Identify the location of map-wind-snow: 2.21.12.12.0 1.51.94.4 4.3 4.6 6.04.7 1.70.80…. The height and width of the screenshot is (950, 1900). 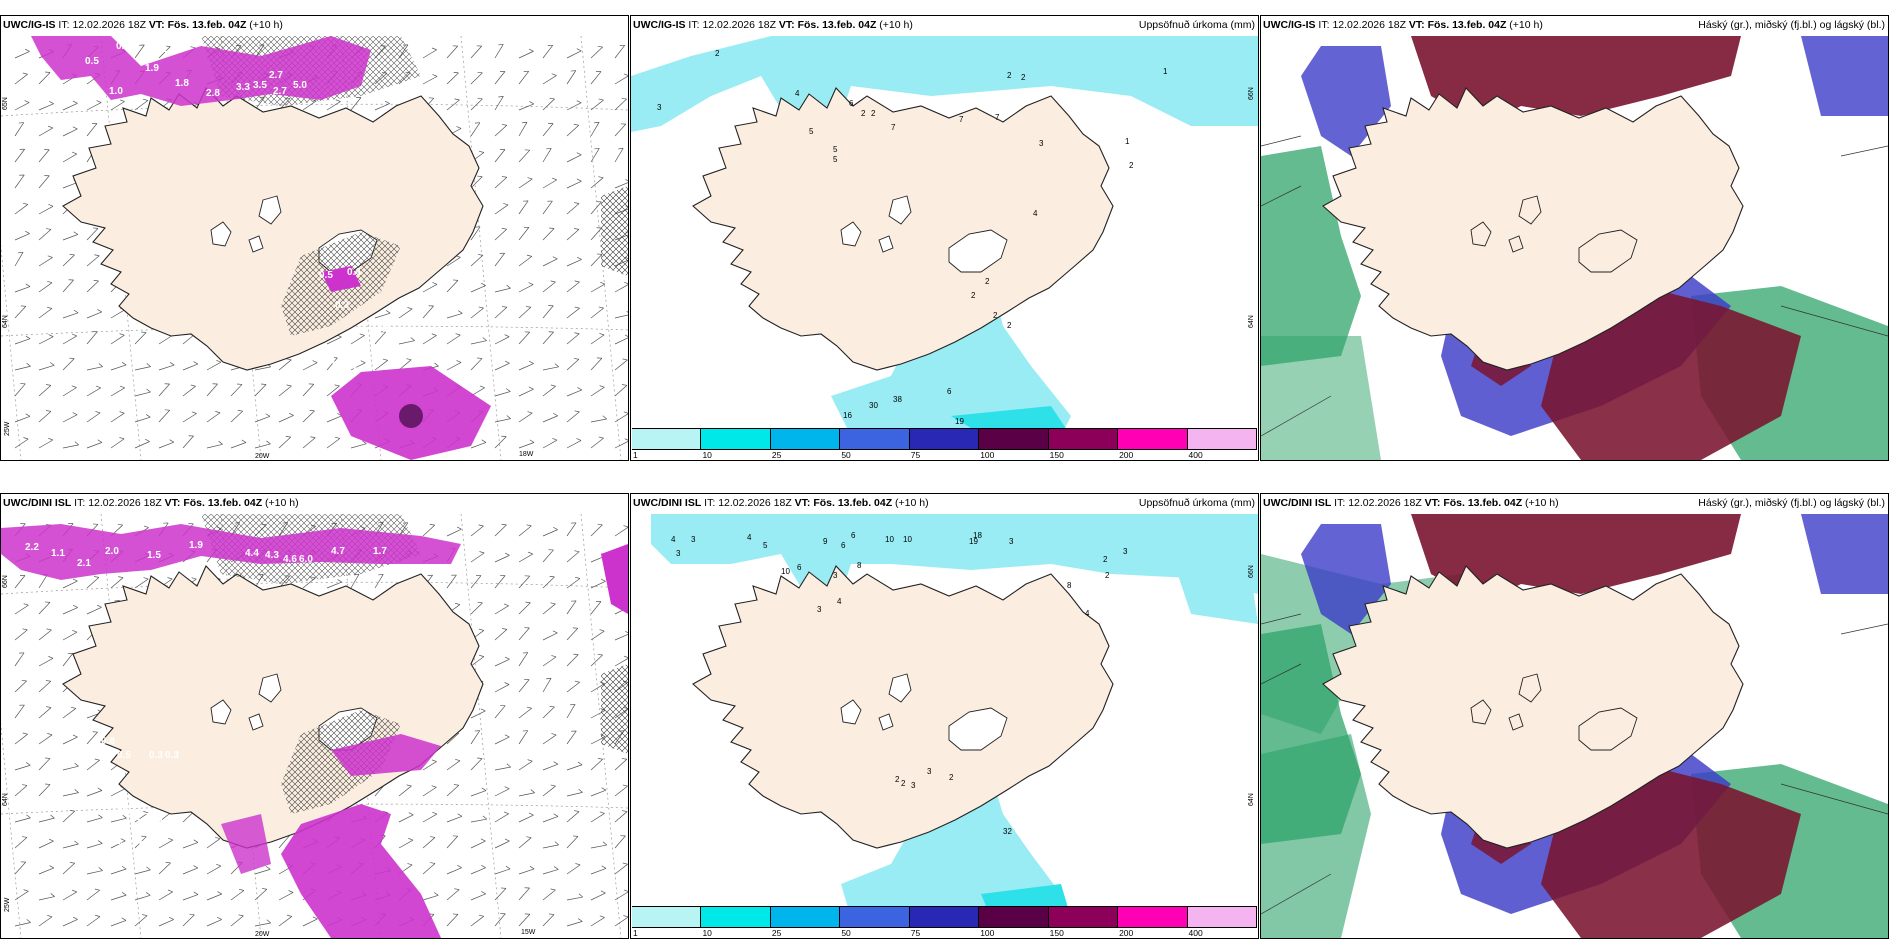
(314, 726).